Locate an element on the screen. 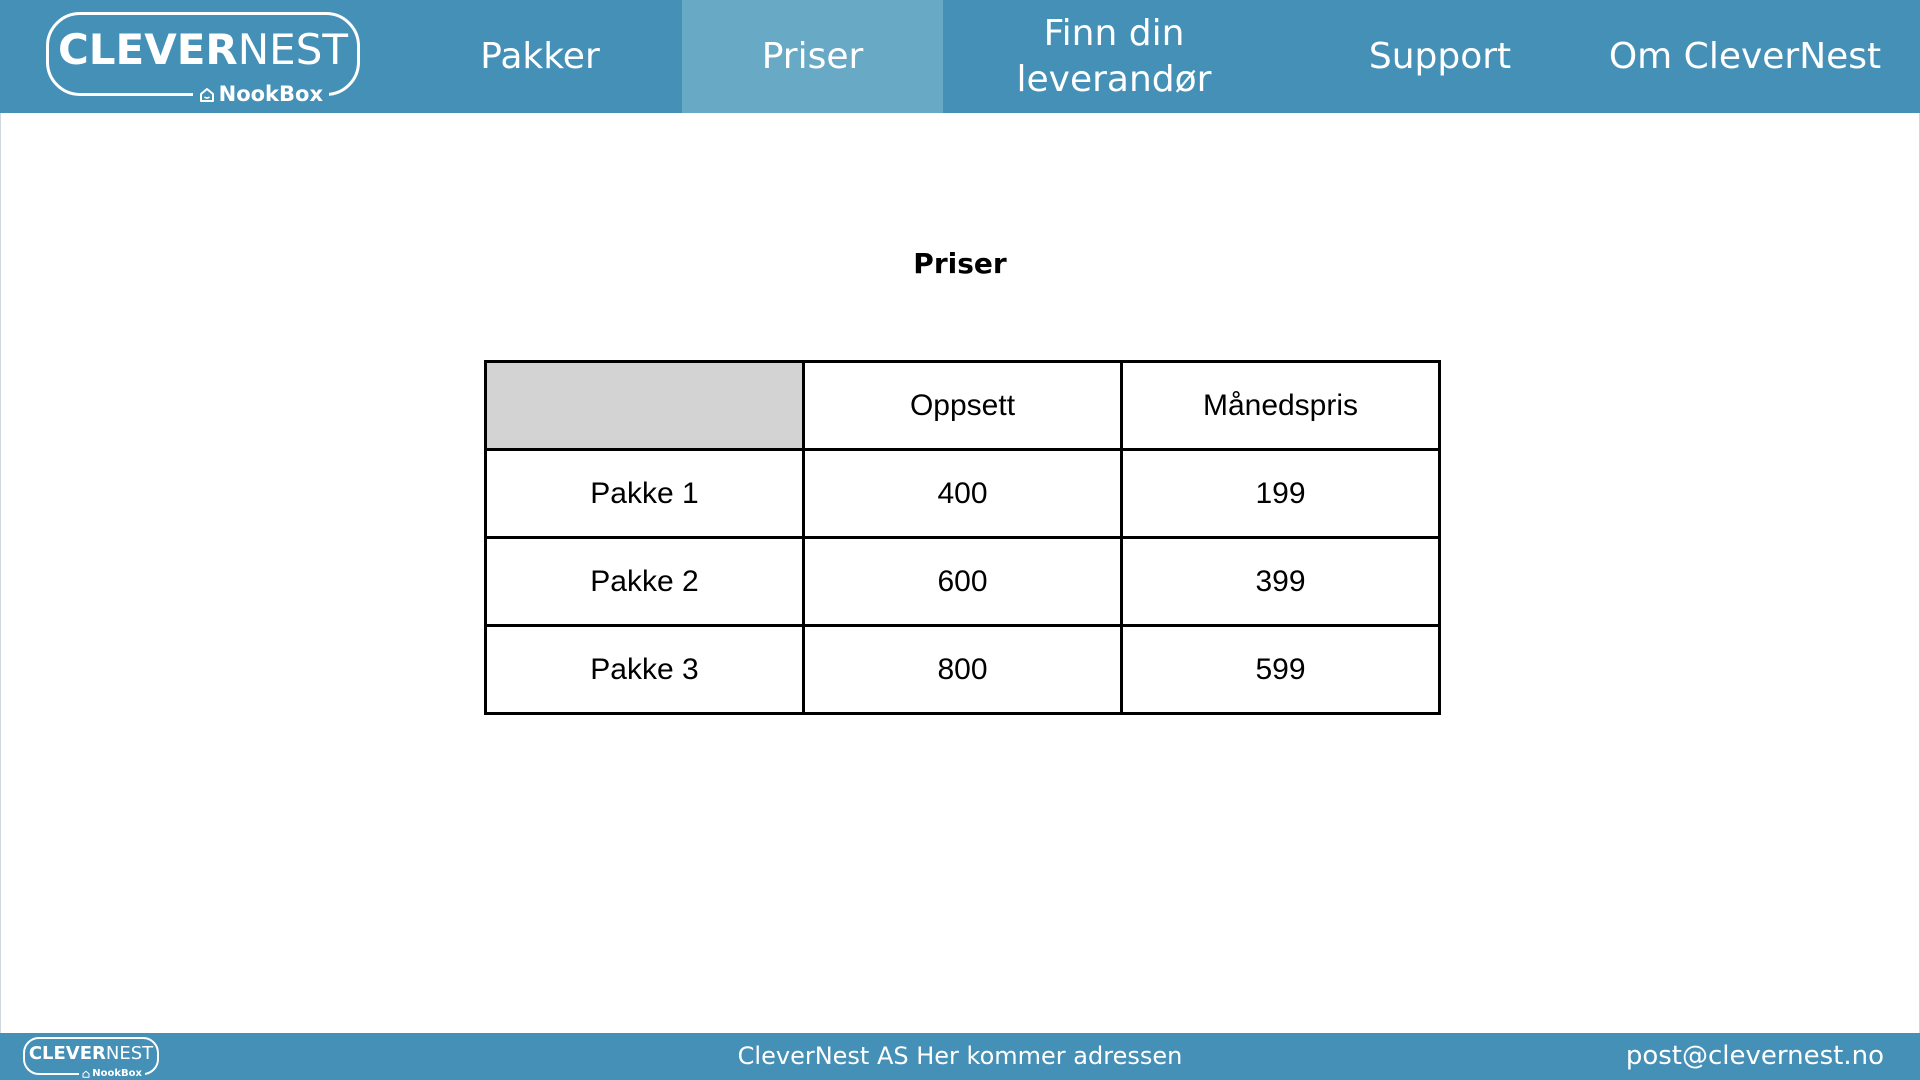 The width and height of the screenshot is (1920, 1080). manedspris-cell: 199 is located at coordinates (1280, 493).